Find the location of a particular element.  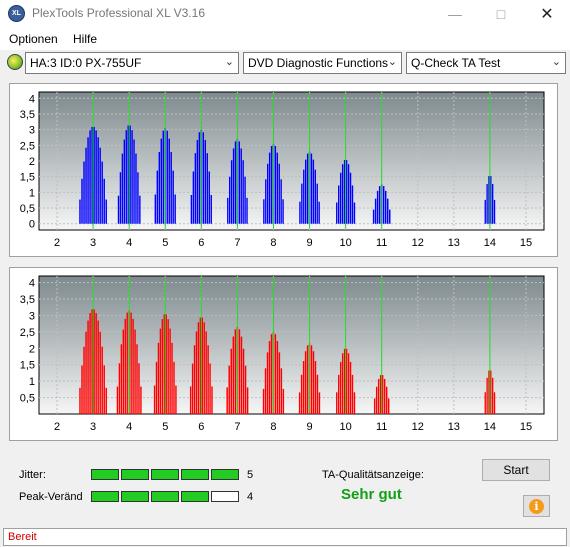

function-select: DVD Diagnostic Functions ⌄ is located at coordinates (322, 63).